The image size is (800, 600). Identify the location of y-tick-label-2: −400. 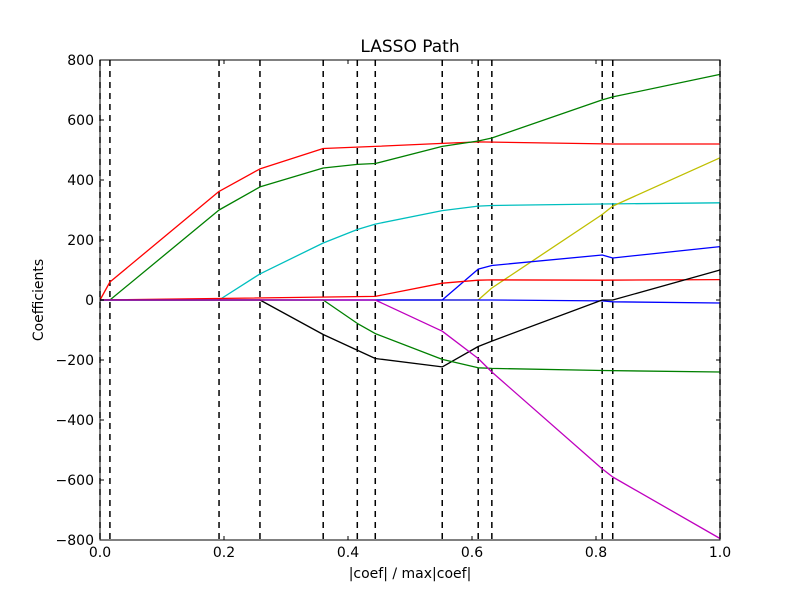
(75, 421).